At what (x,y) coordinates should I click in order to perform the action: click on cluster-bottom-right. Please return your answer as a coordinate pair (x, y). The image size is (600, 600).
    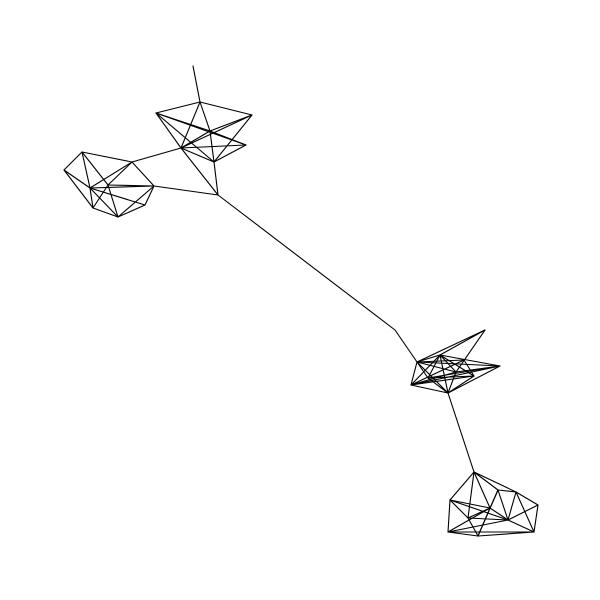
    Looking at the image, I should click on (493, 504).